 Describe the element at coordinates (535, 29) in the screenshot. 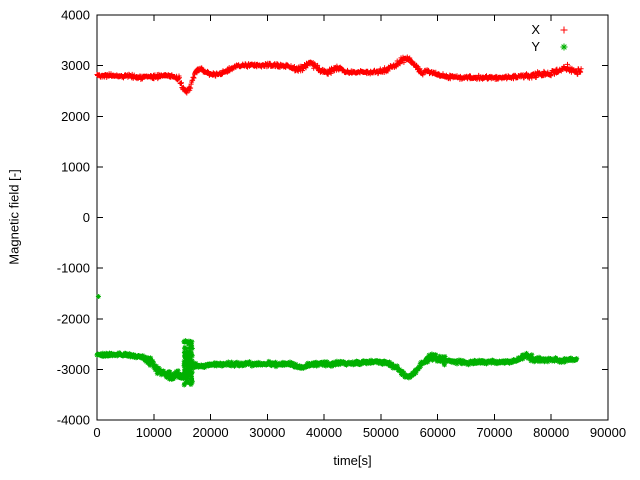

I see `legend-label-x: X` at that location.